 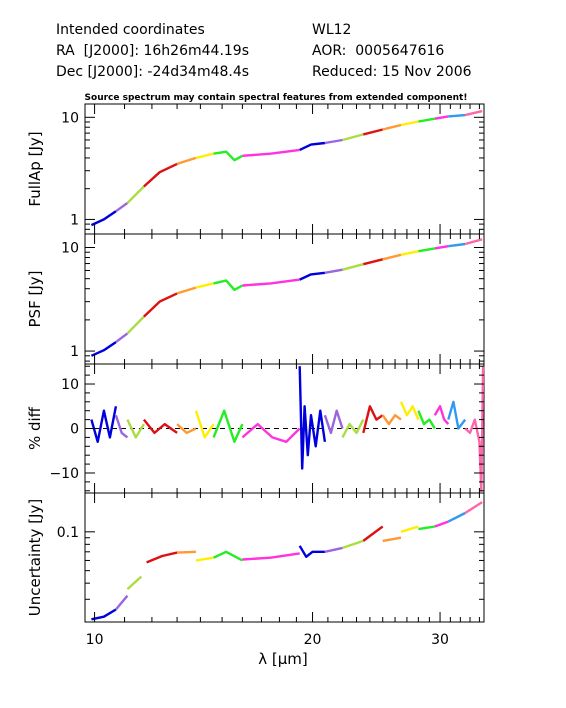 What do you see at coordinates (35, 557) in the screenshot?
I see `y-axis-label: Uncertainty [Jy]` at bounding box center [35, 557].